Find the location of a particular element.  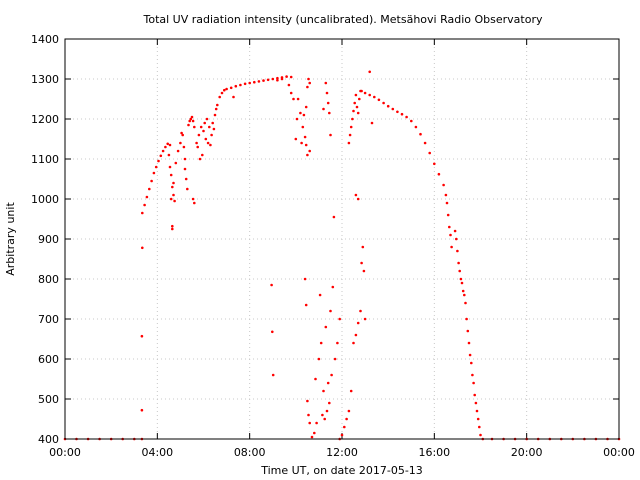

y-tick-label: 900 is located at coordinates (48, 239).